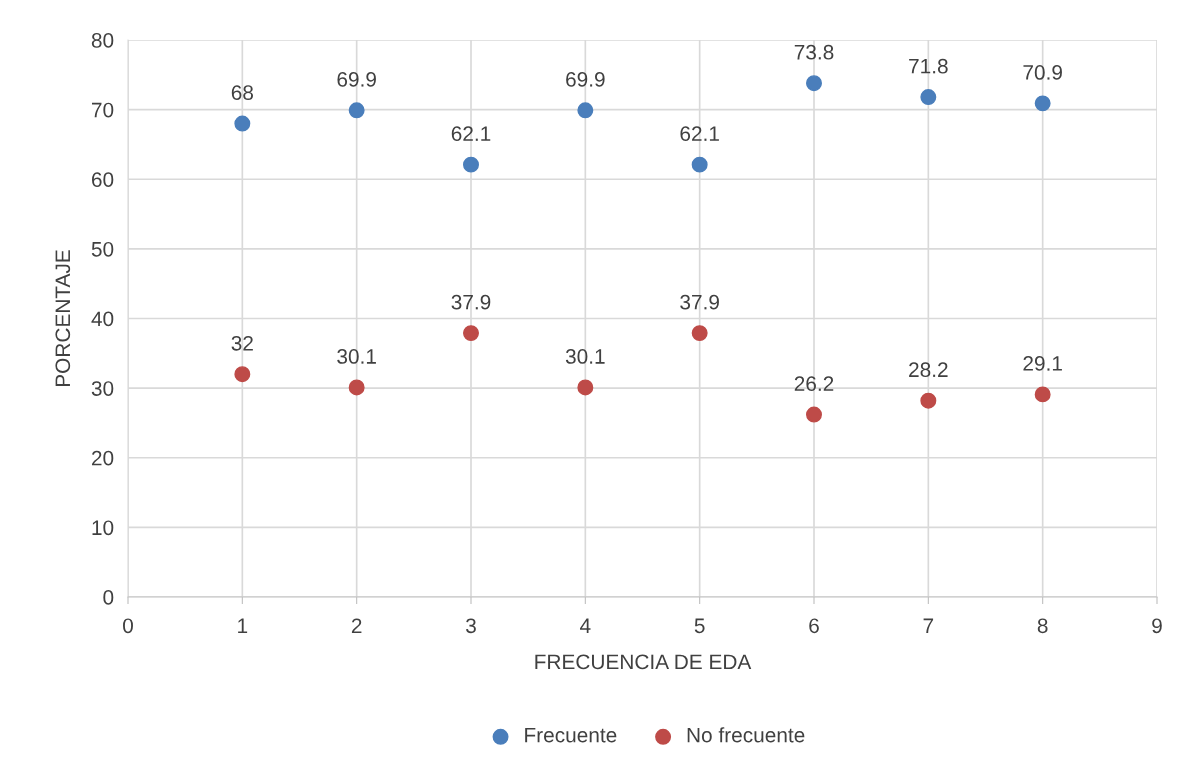 The width and height of the screenshot is (1180, 767). I want to click on y-tick-label: 80, so click(102, 40).